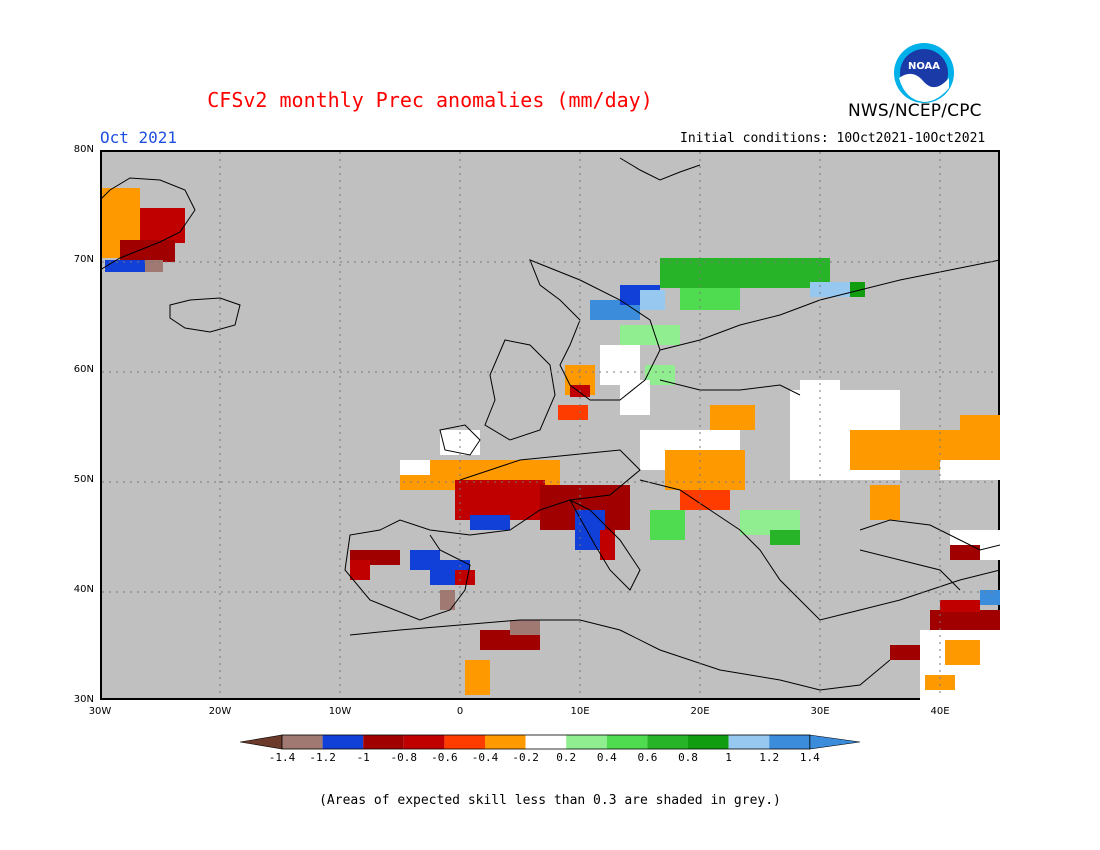 The height and width of the screenshot is (850, 1100). What do you see at coordinates (83, 699) in the screenshot?
I see `lat-label-30n: 30N` at bounding box center [83, 699].